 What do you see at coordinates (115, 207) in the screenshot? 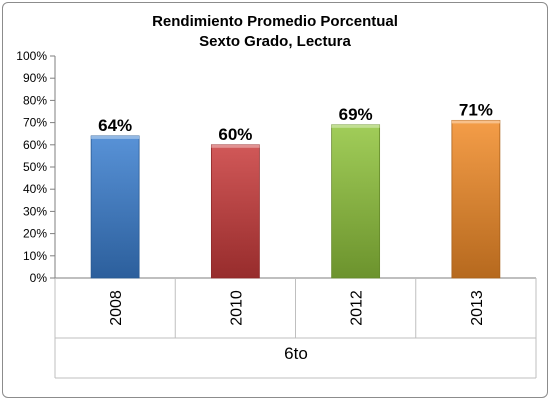
I see `bar-2008` at bounding box center [115, 207].